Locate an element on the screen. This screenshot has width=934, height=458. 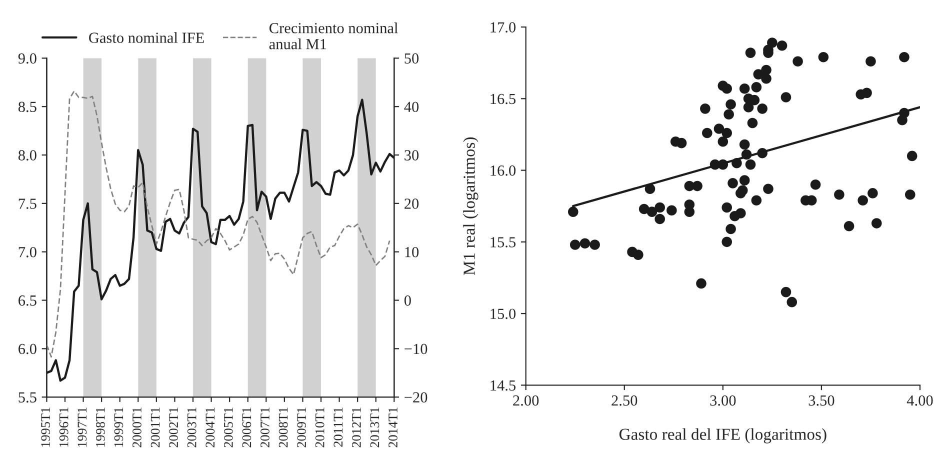
x-tick-label: 2008T1 is located at coordinates (283, 428).